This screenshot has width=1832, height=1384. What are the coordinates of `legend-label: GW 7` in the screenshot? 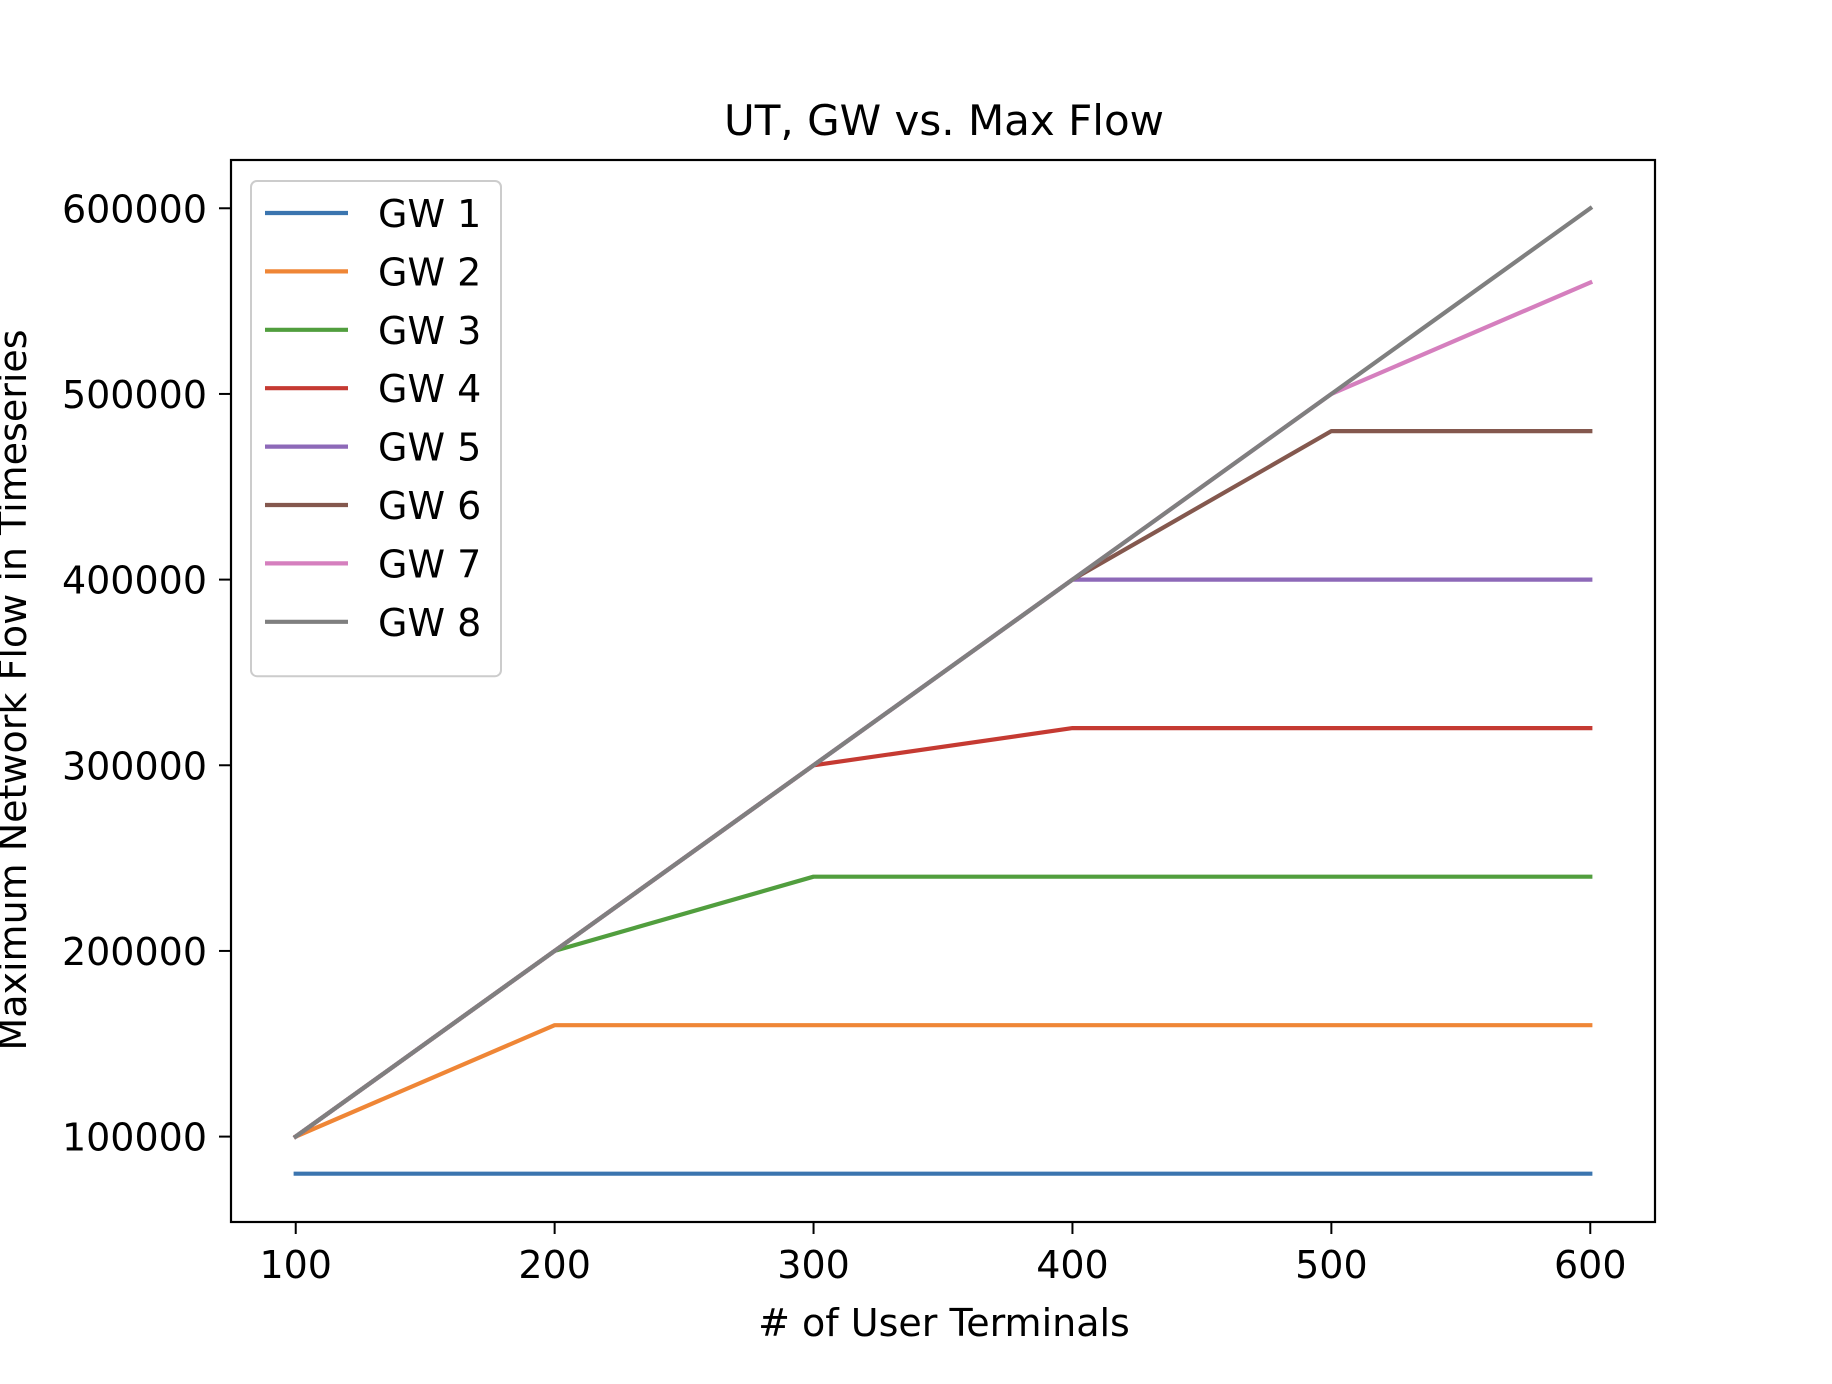 It's located at (429, 564).